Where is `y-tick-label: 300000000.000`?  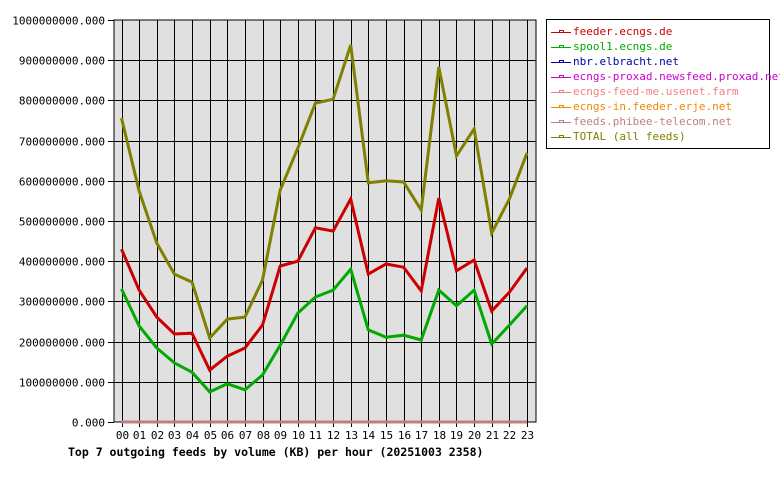
y-tick-label: 300000000.000 is located at coordinates (62, 302).